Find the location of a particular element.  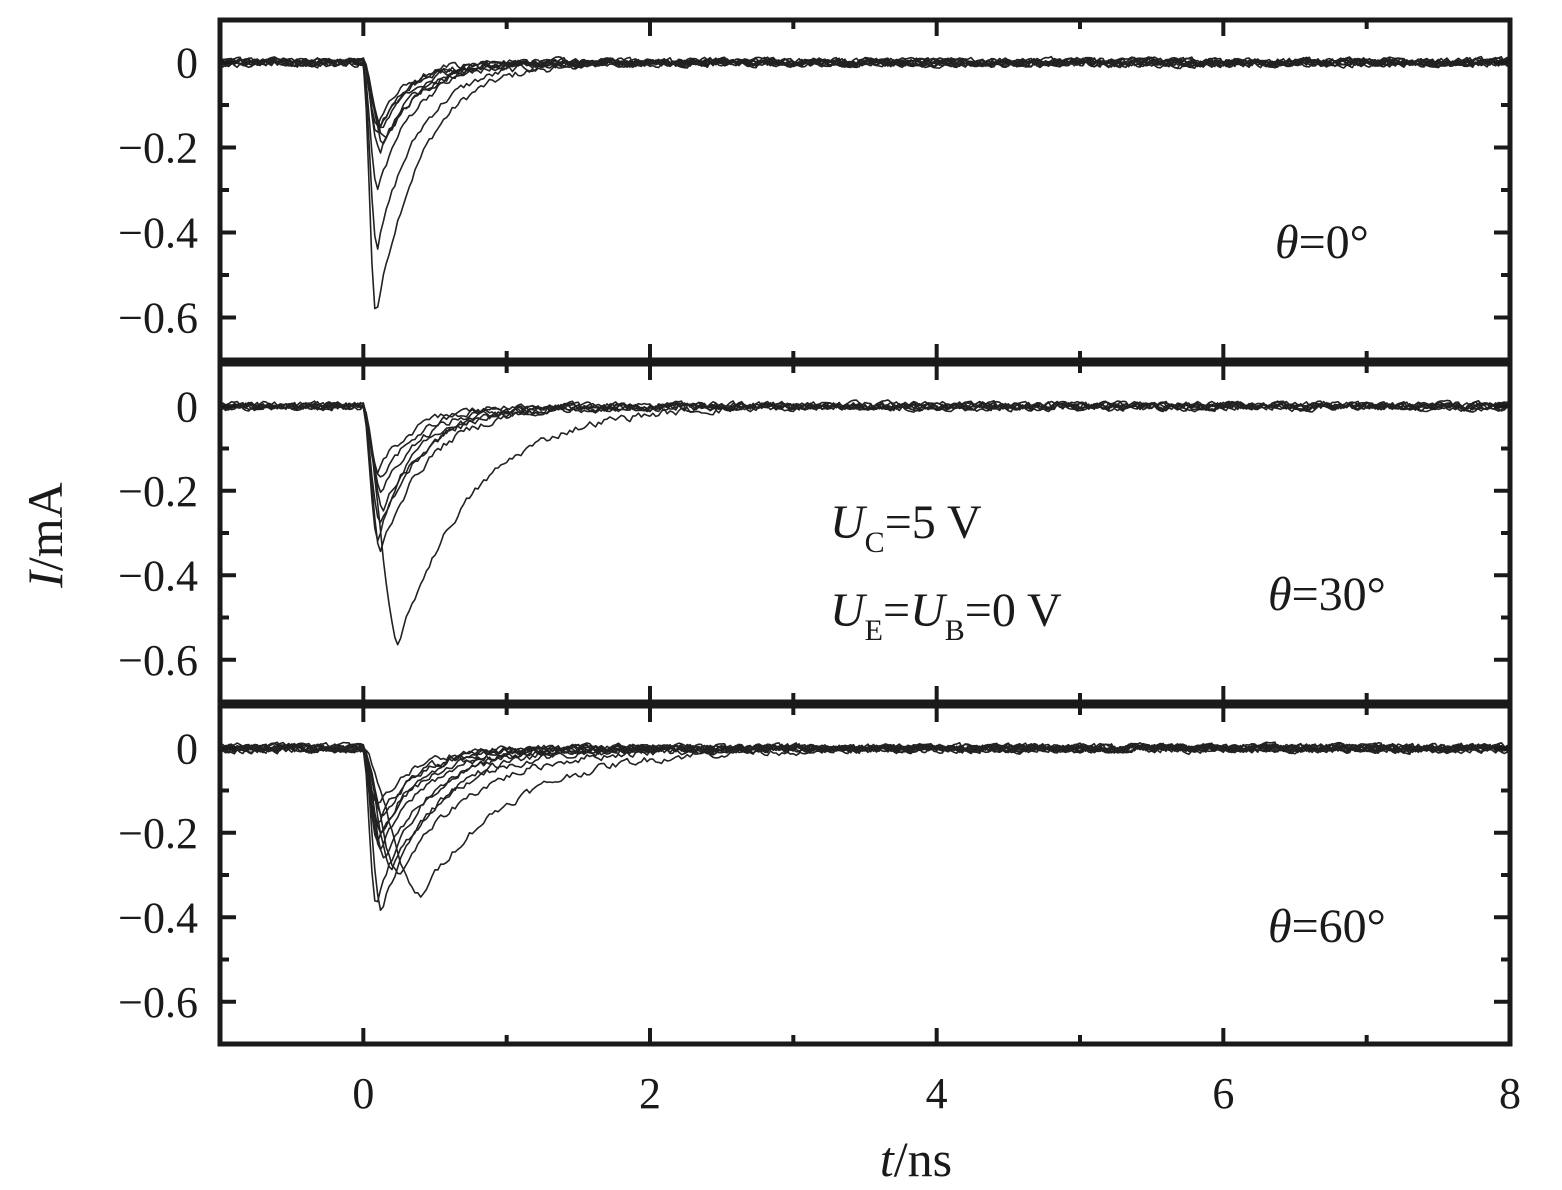

bias-equals: = is located at coordinates (896, 610).